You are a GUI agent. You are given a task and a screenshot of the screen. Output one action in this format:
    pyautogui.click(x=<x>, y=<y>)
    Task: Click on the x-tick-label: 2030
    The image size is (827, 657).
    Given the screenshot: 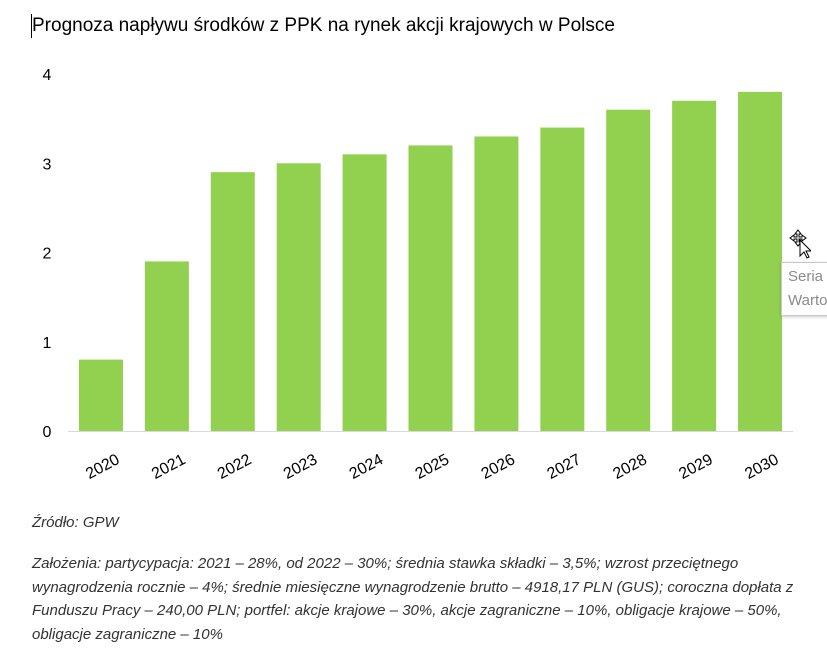 What is the action you would take?
    pyautogui.click(x=761, y=467)
    